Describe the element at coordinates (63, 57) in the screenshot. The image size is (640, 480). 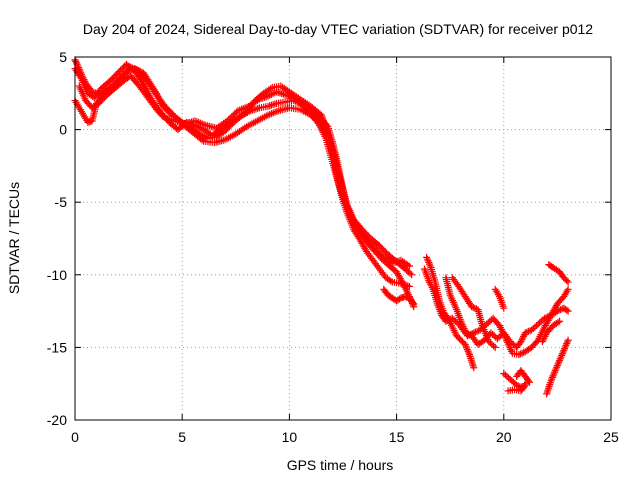
I see `y-tick-label: 5` at that location.